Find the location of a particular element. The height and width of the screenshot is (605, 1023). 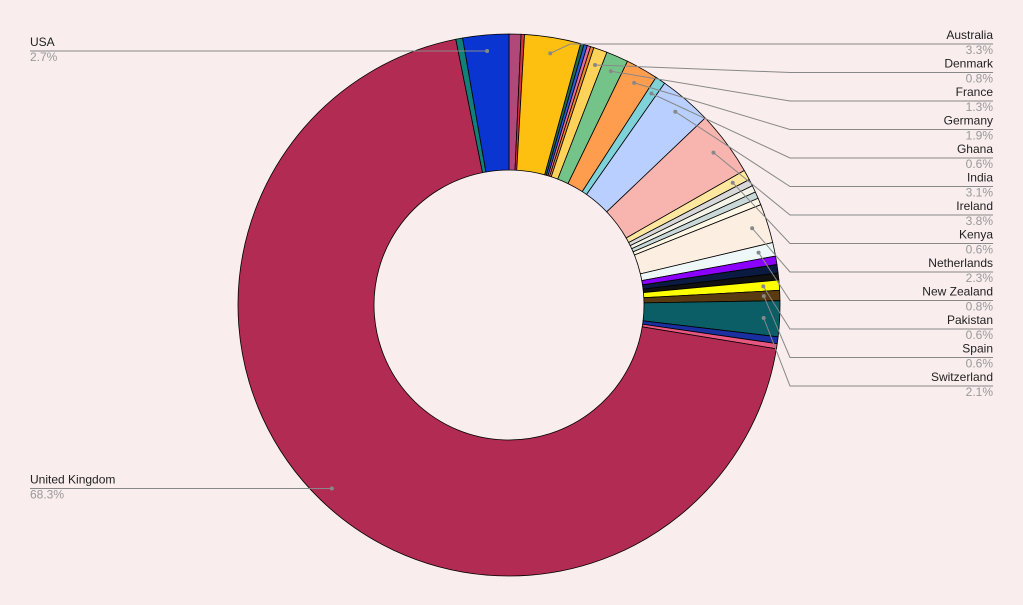

slice-label: Ireland is located at coordinates (974, 206).